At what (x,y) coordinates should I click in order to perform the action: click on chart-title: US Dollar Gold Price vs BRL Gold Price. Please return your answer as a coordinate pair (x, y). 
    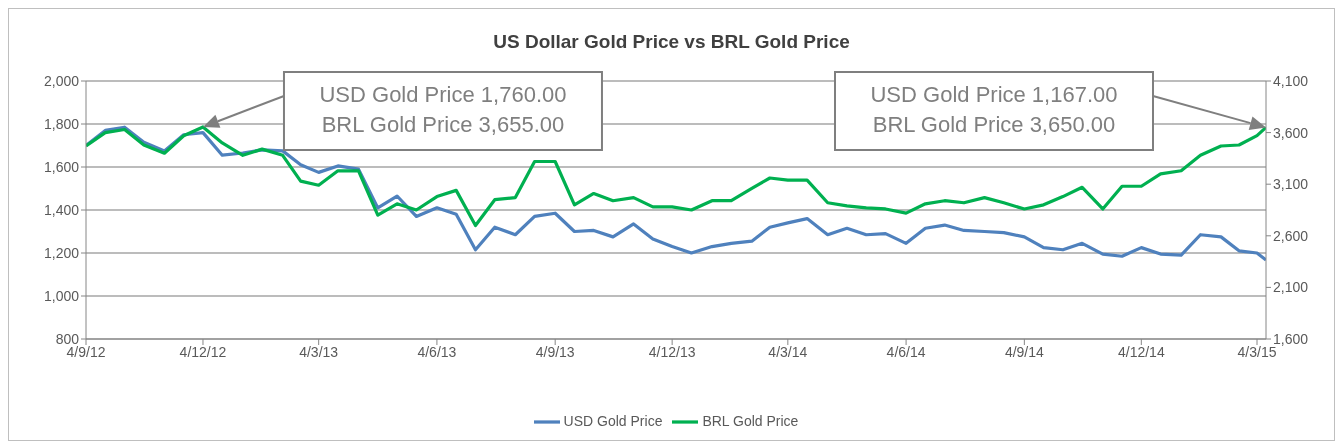
    Looking at the image, I should click on (671, 42).